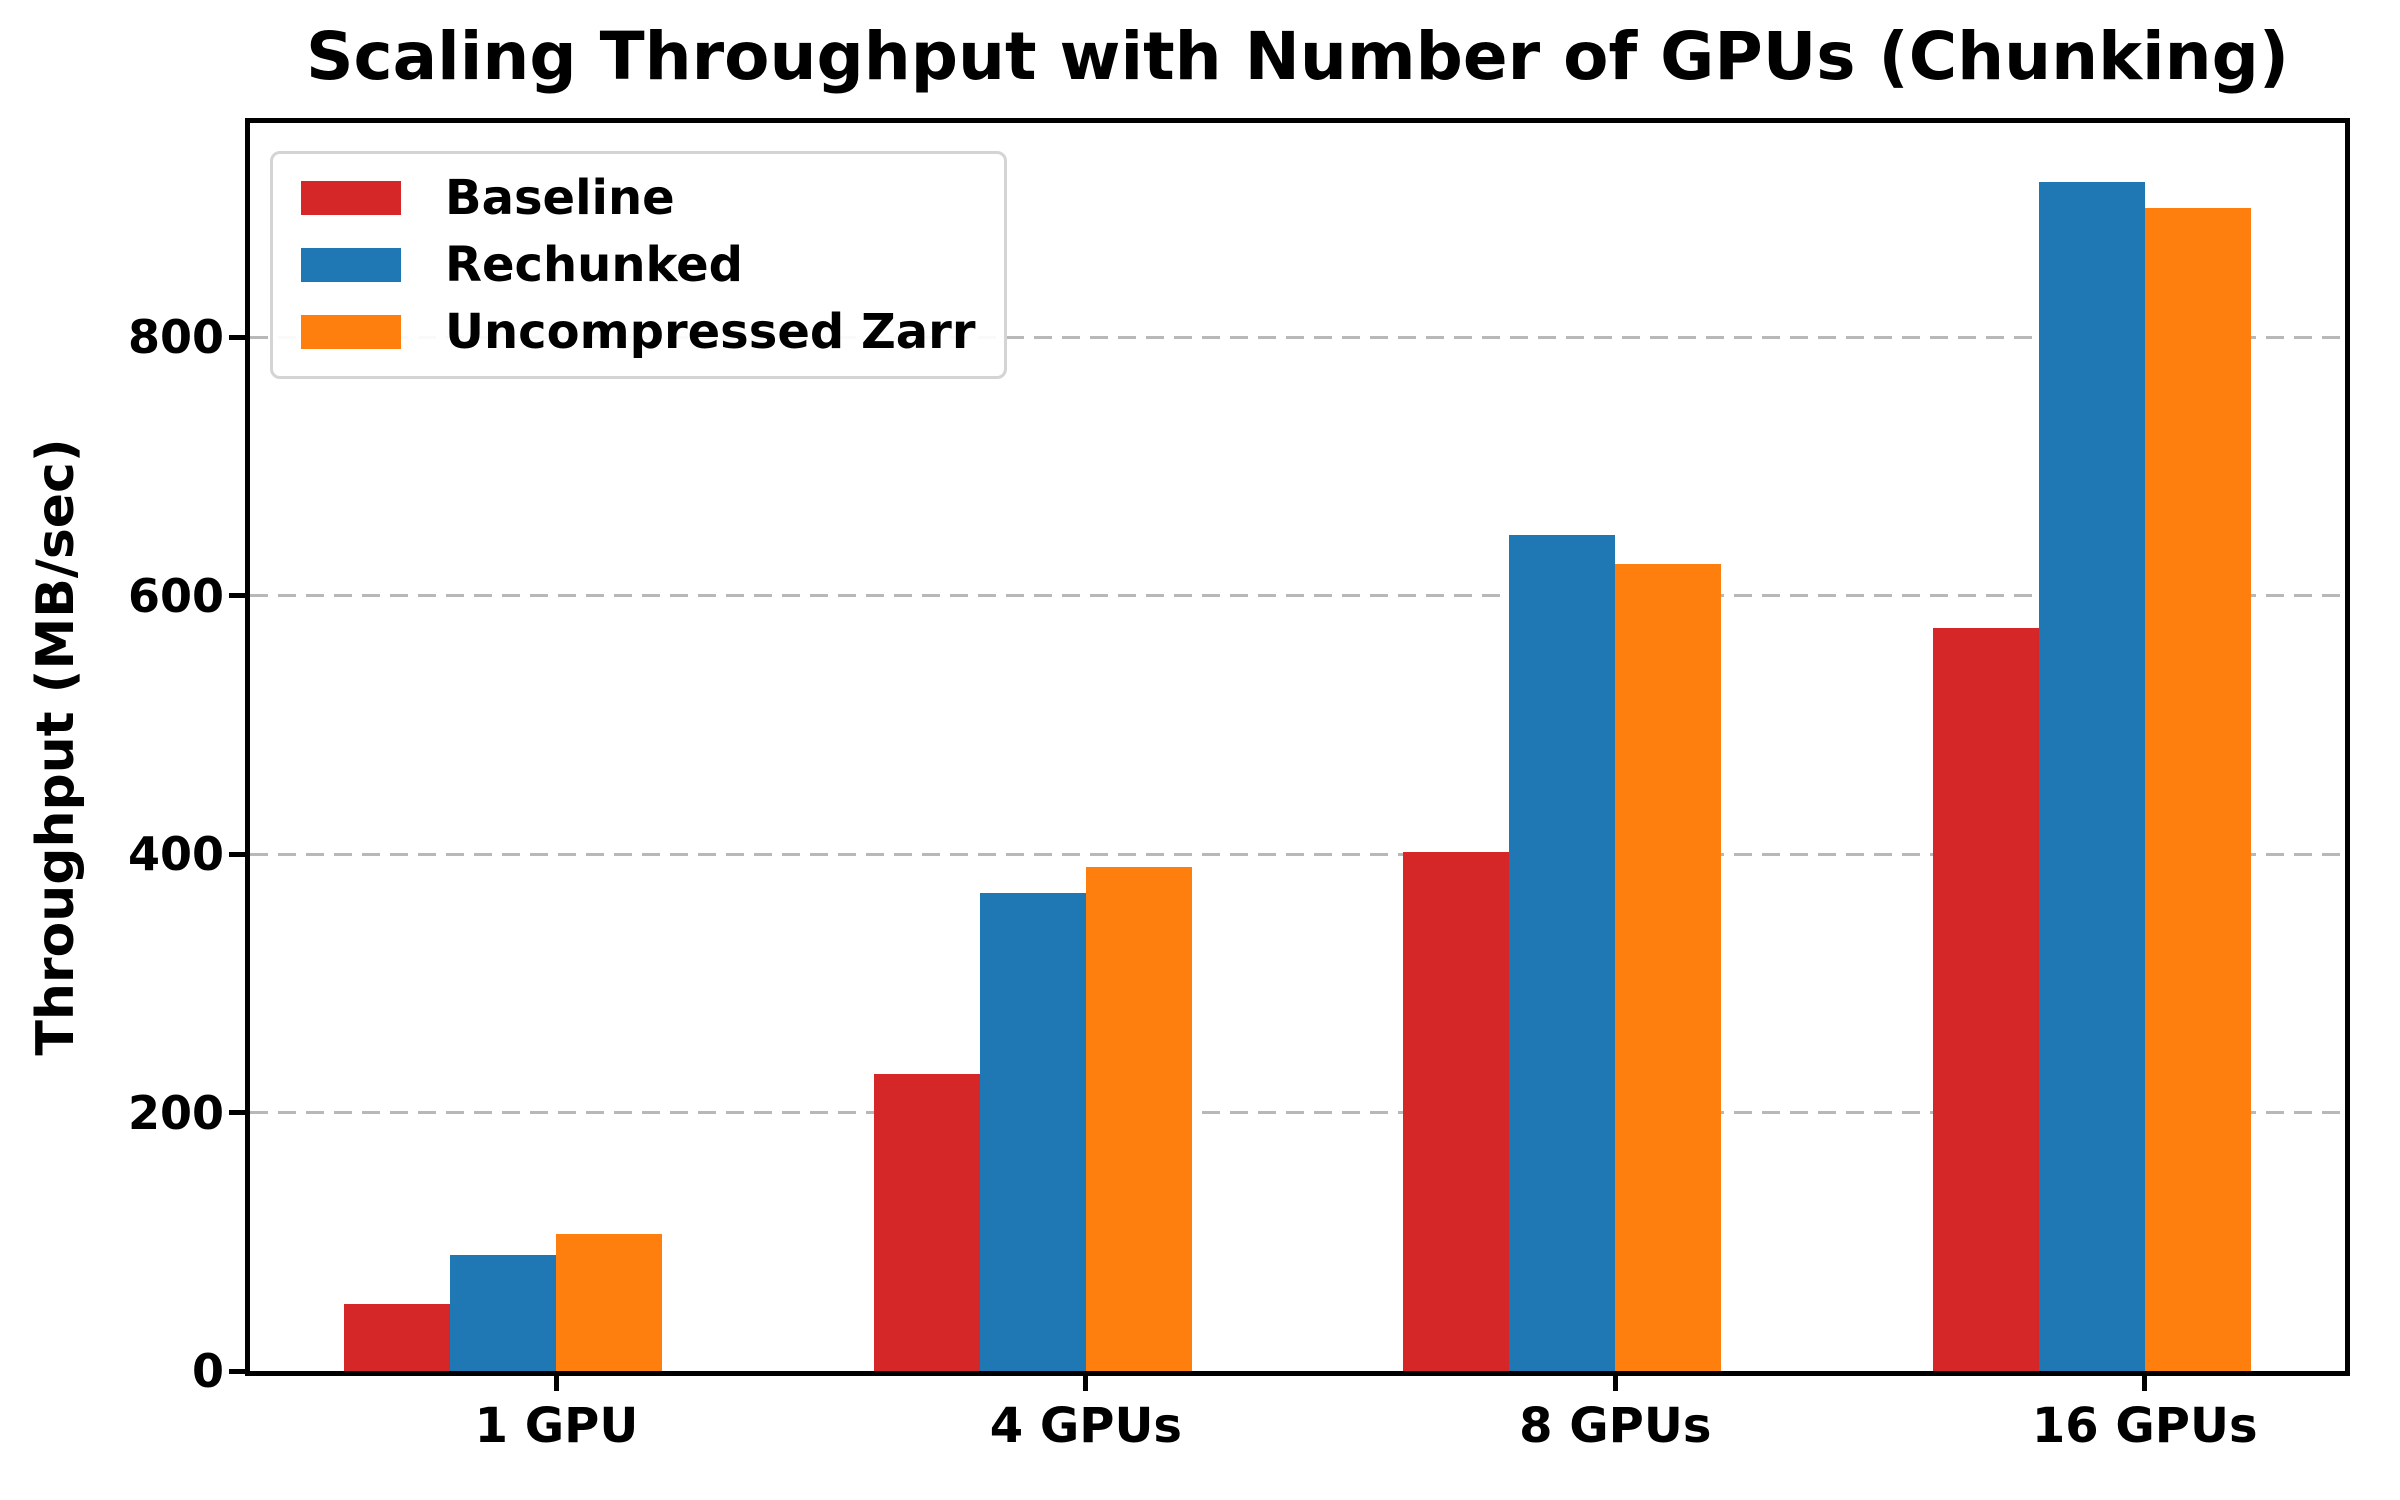 This screenshot has height=1500, width=2400. I want to click on bar-rechunked-16-gpus, so click(2091, 776).